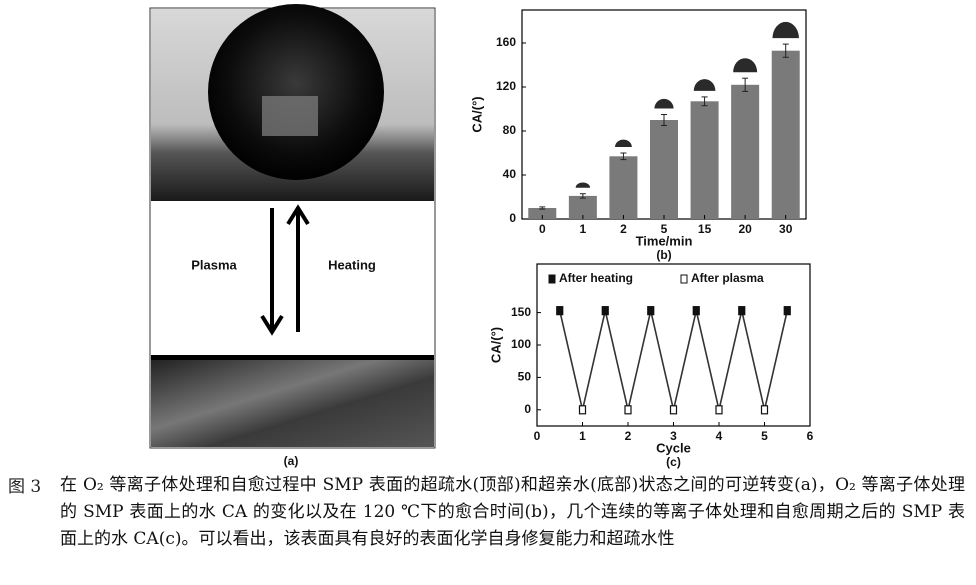 This screenshot has width=976, height=585. What do you see at coordinates (506, 86) in the screenshot?
I see `y-tick-label: 120` at bounding box center [506, 86].